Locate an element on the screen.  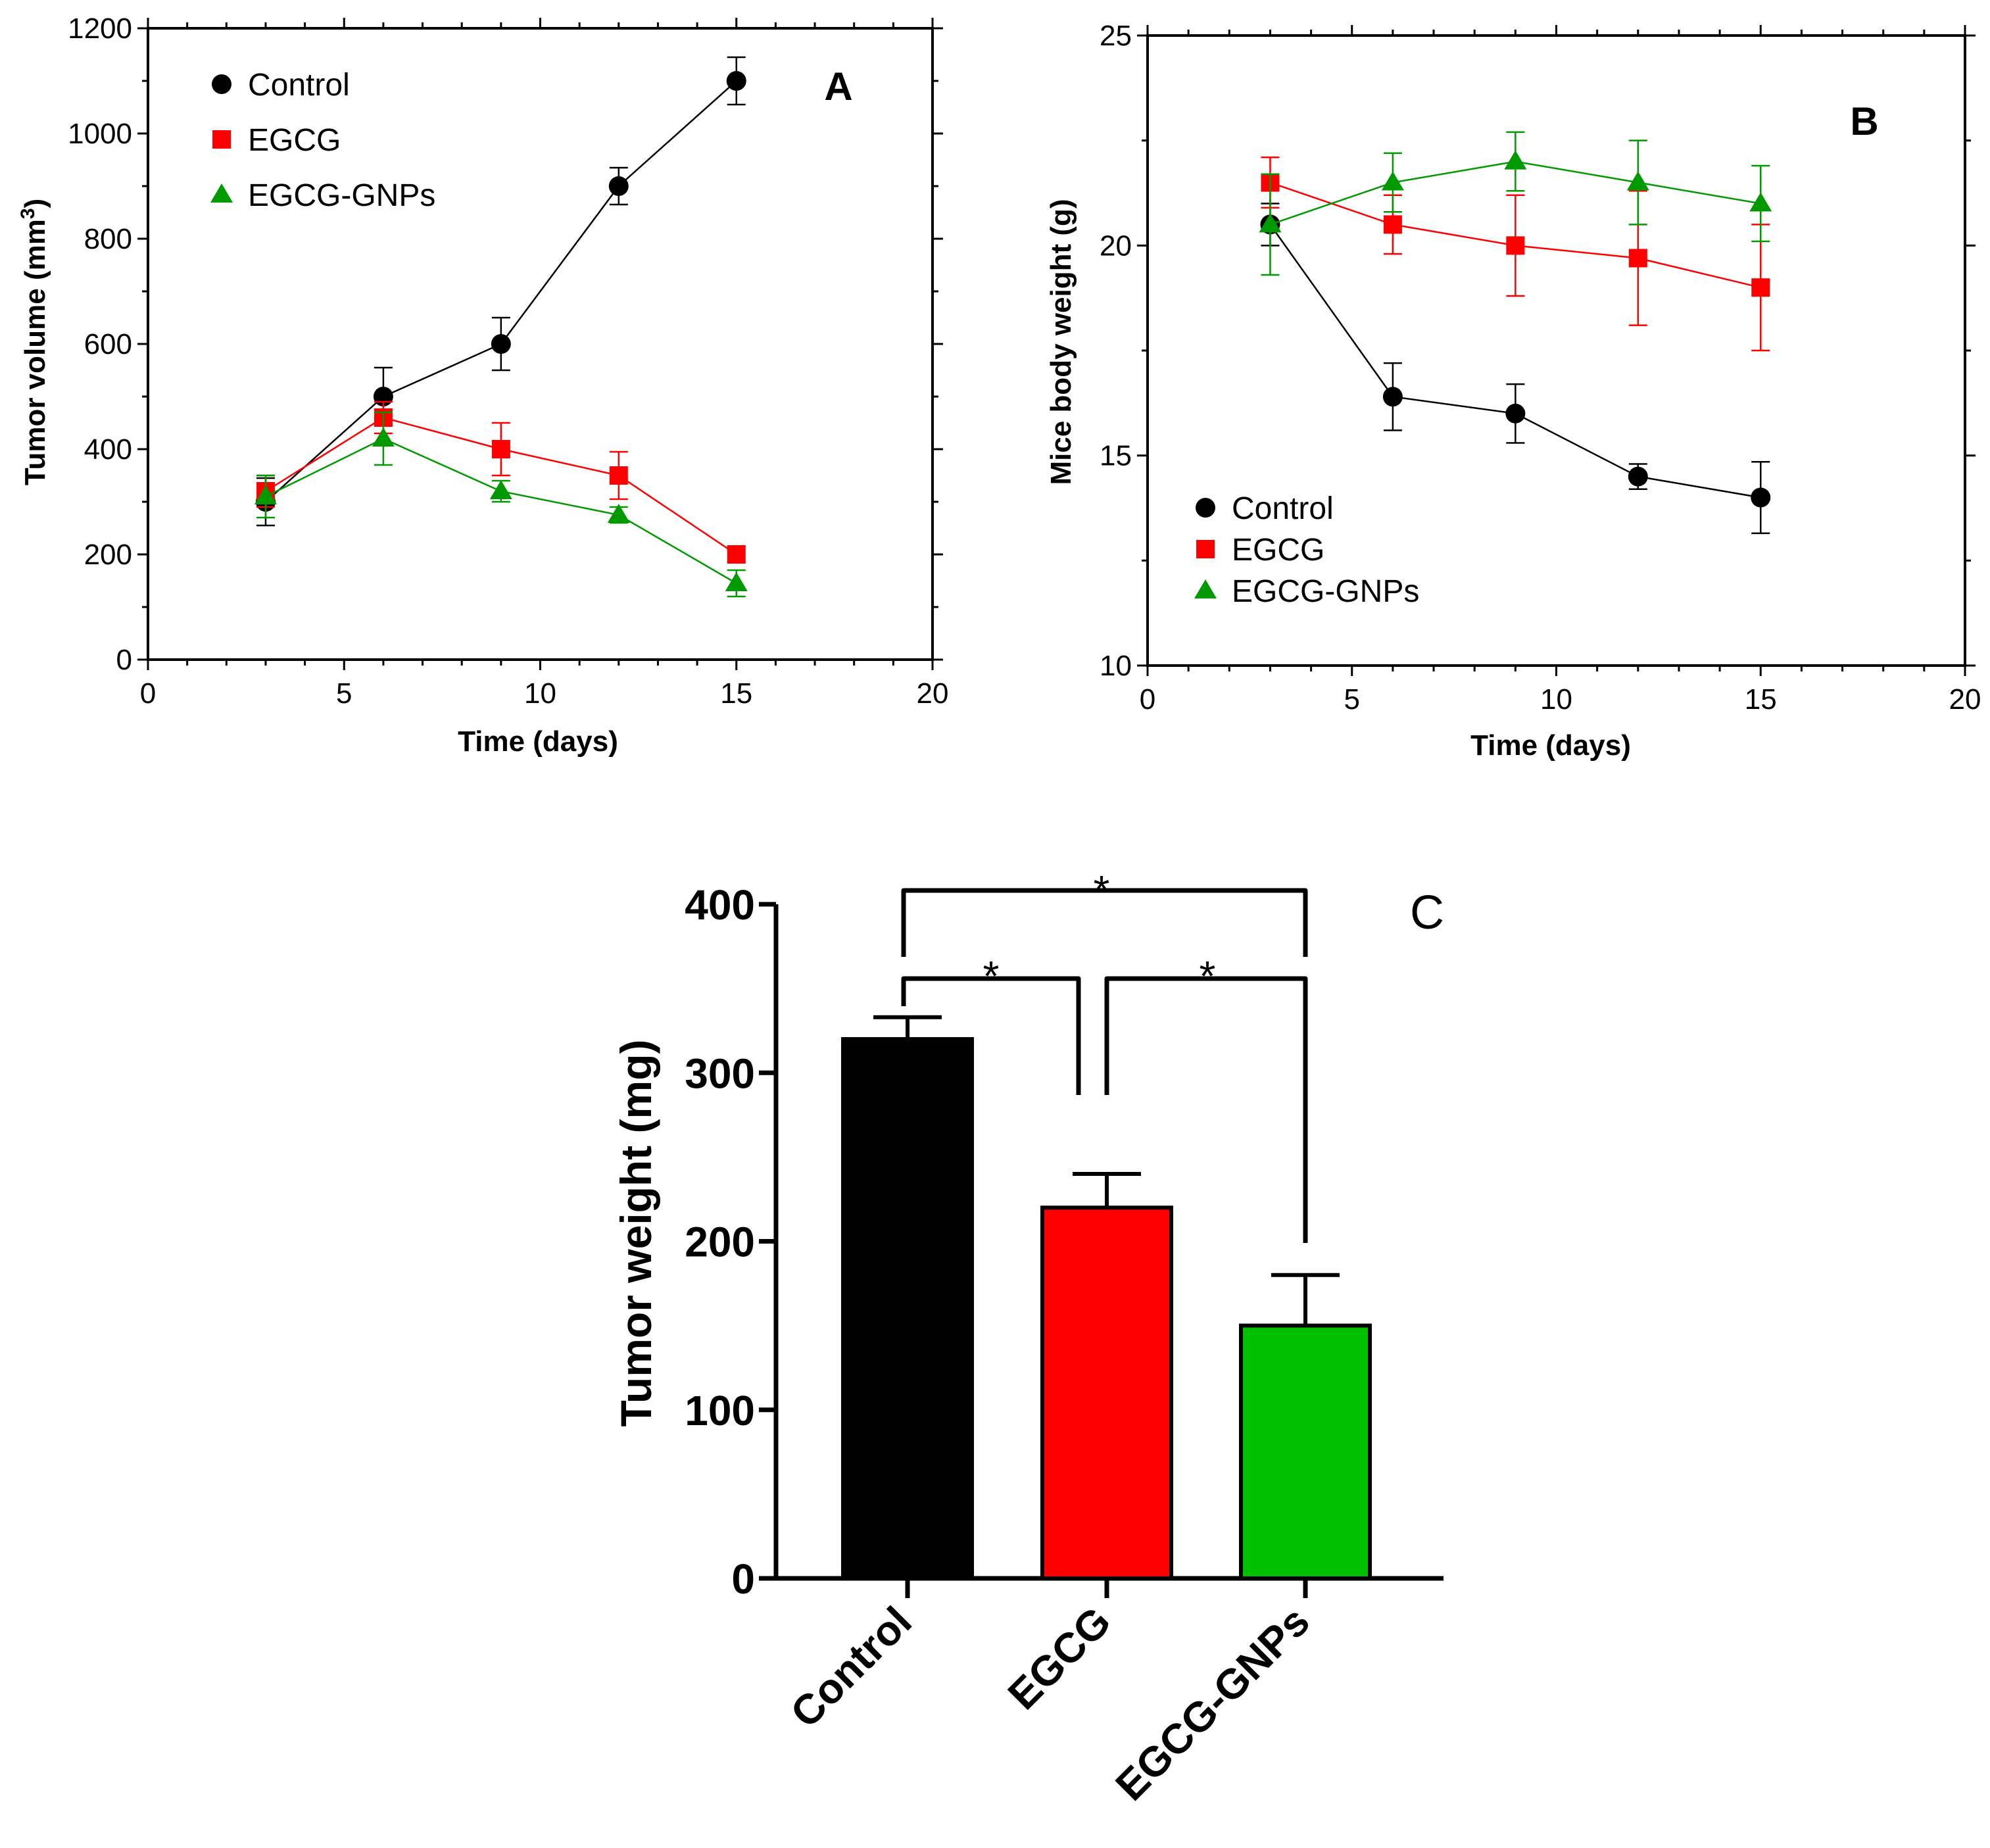
panel-b-letter: B is located at coordinates (1864, 121).